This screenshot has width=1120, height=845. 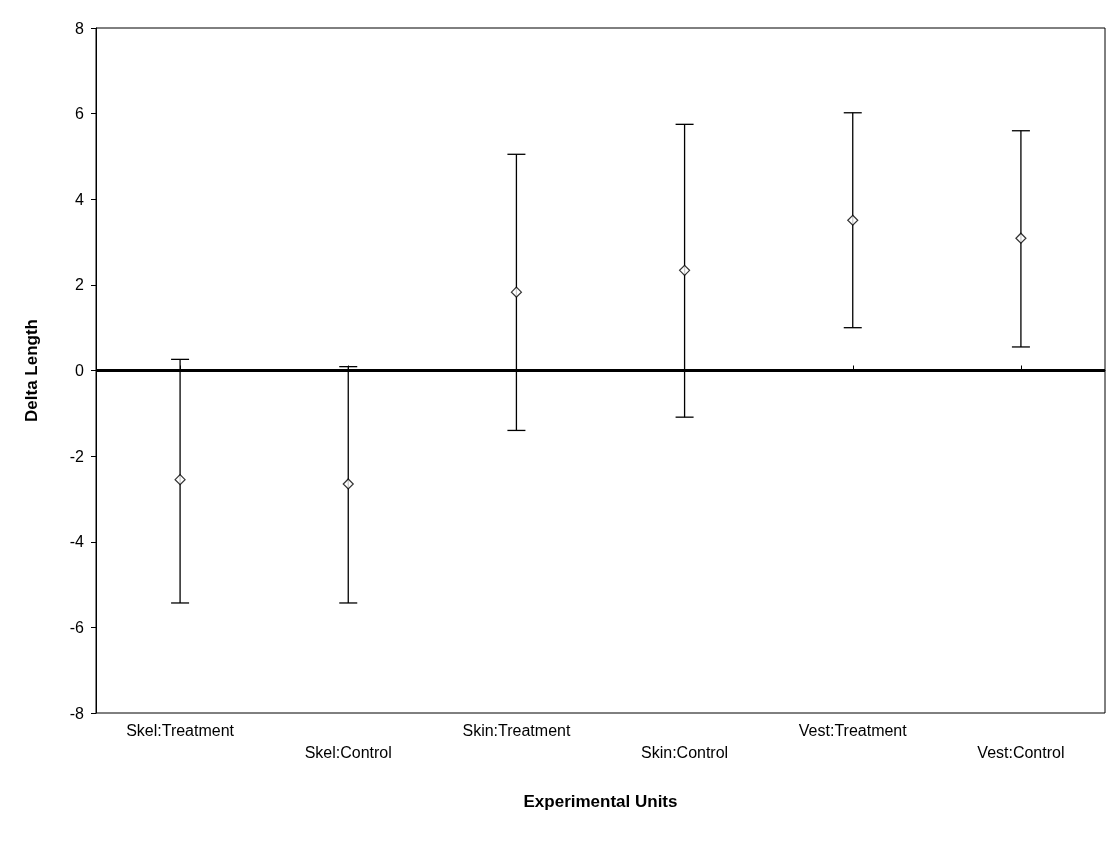 I want to click on y-tick-label: 8, so click(x=80, y=28).